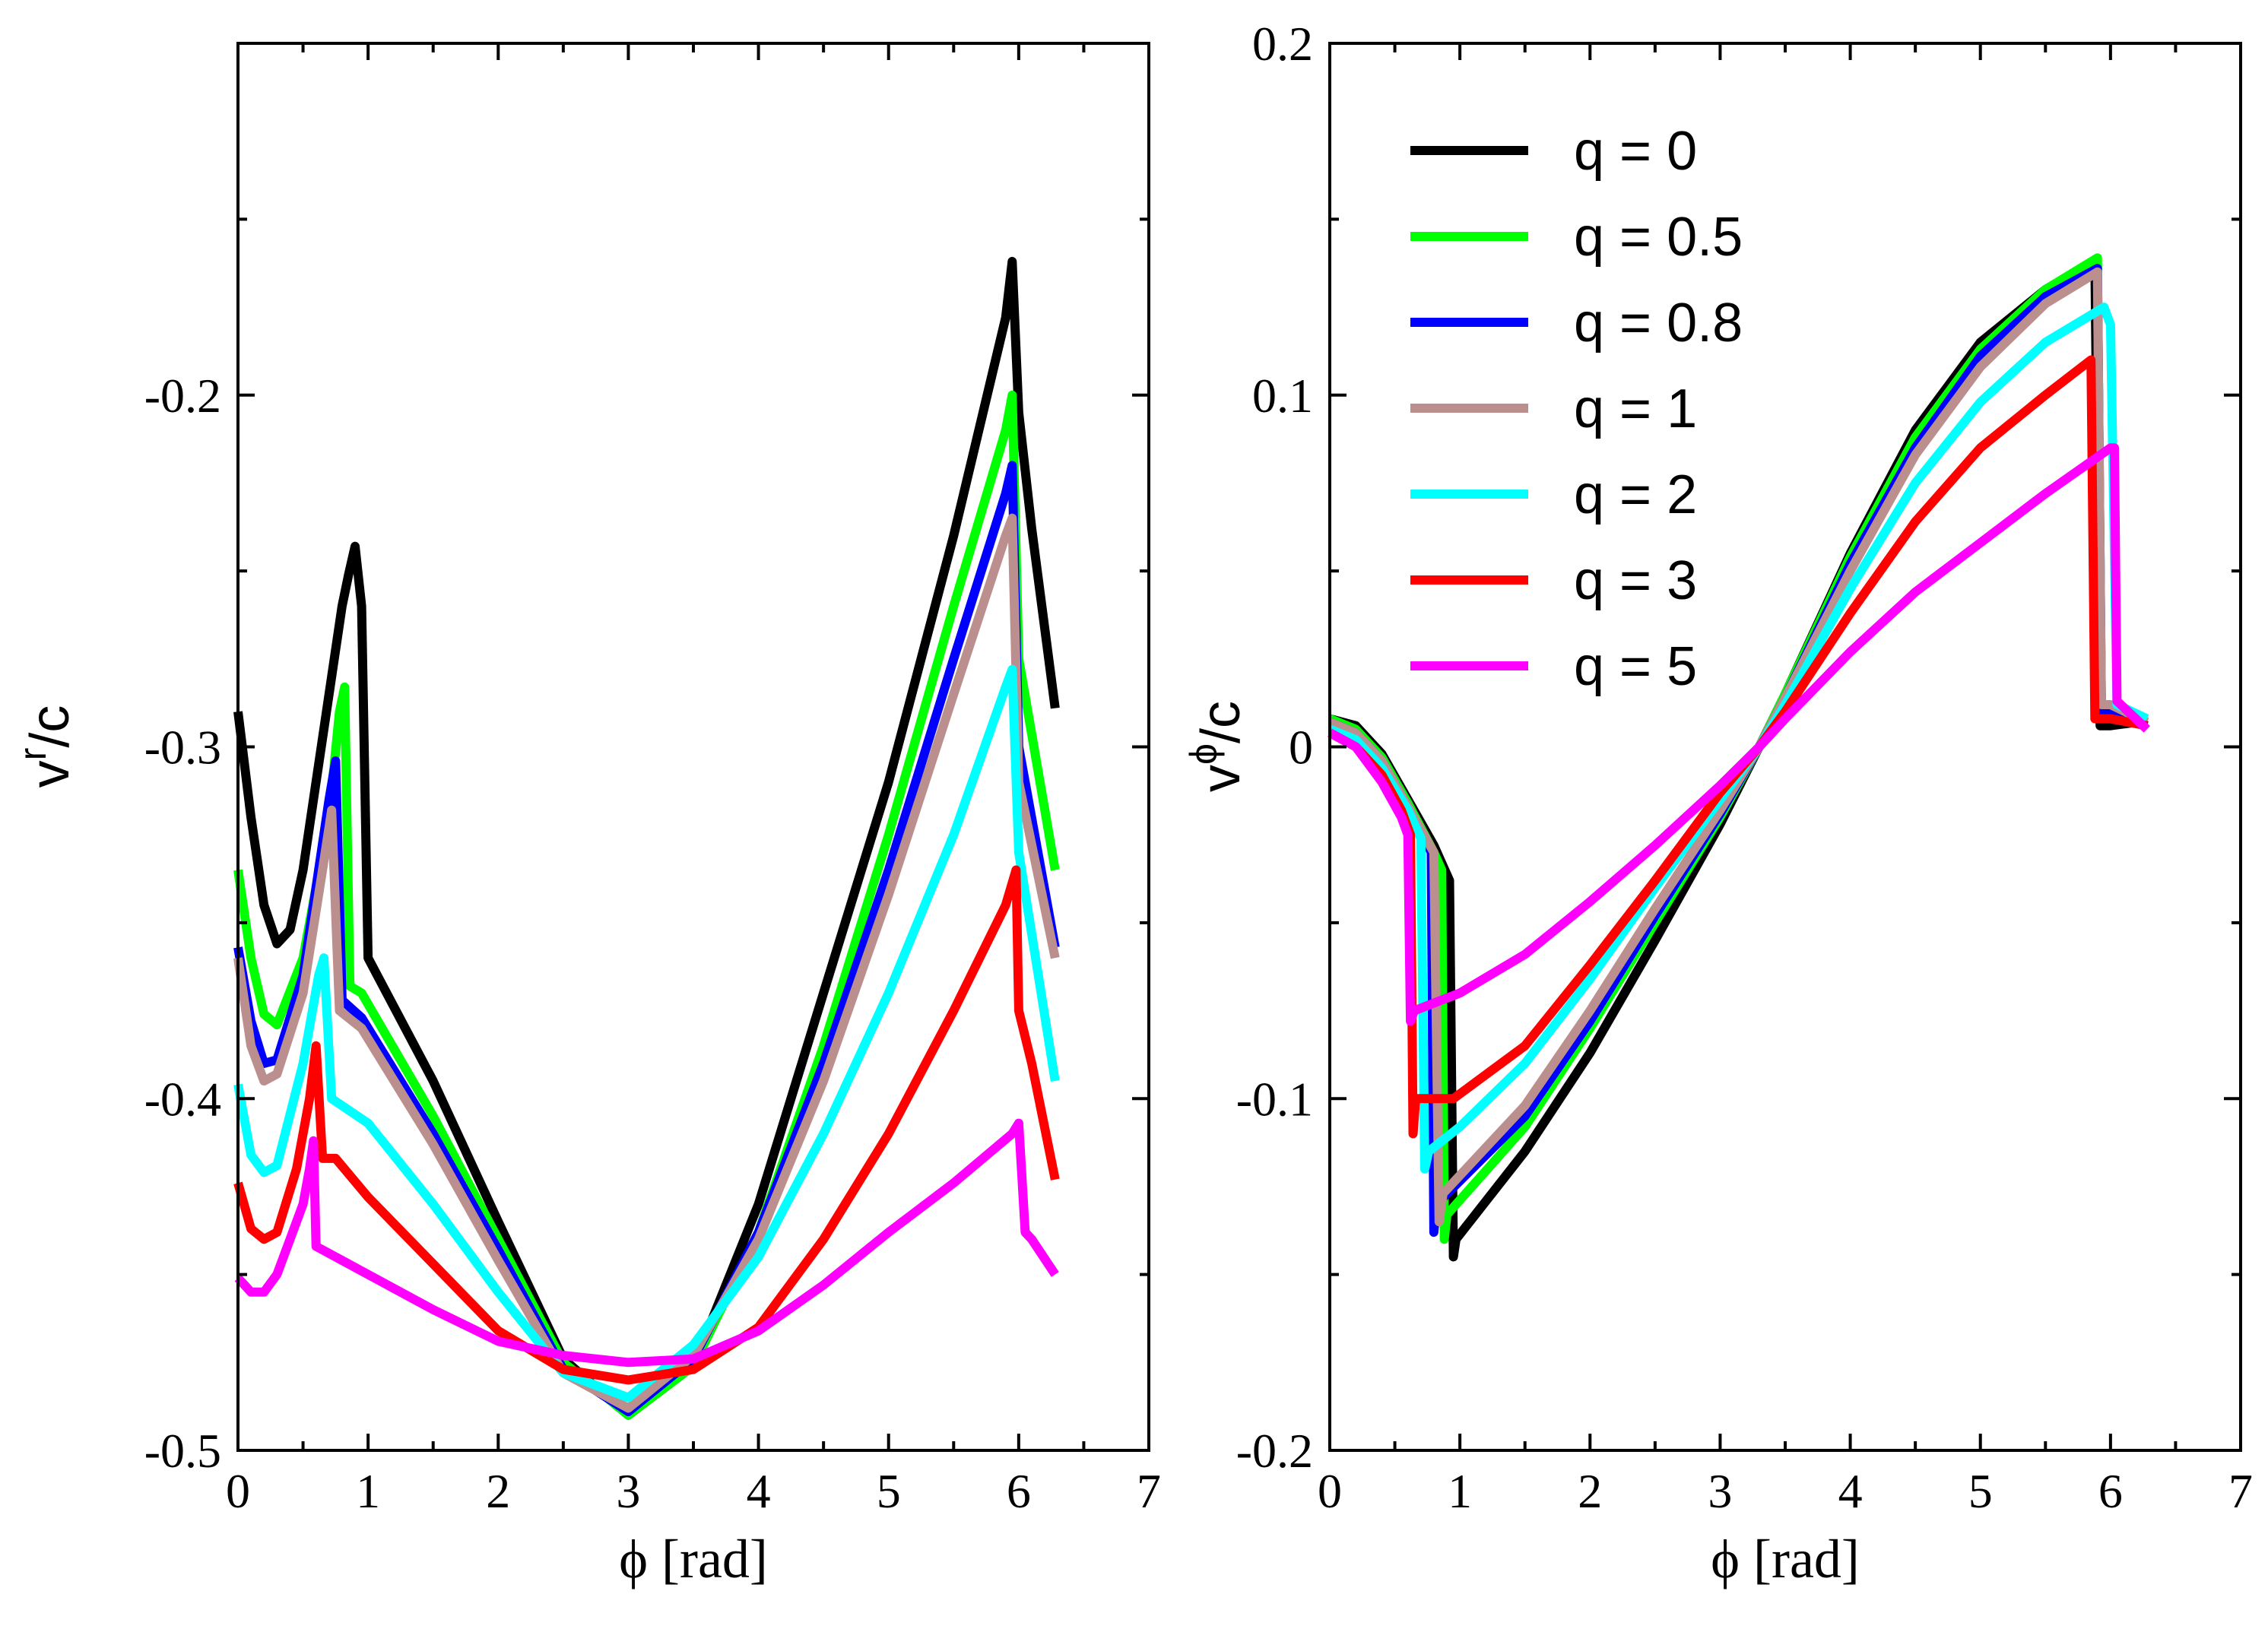  Describe the element at coordinates (759, 1491) in the screenshot. I see `left-x-tick-label: 4` at that location.